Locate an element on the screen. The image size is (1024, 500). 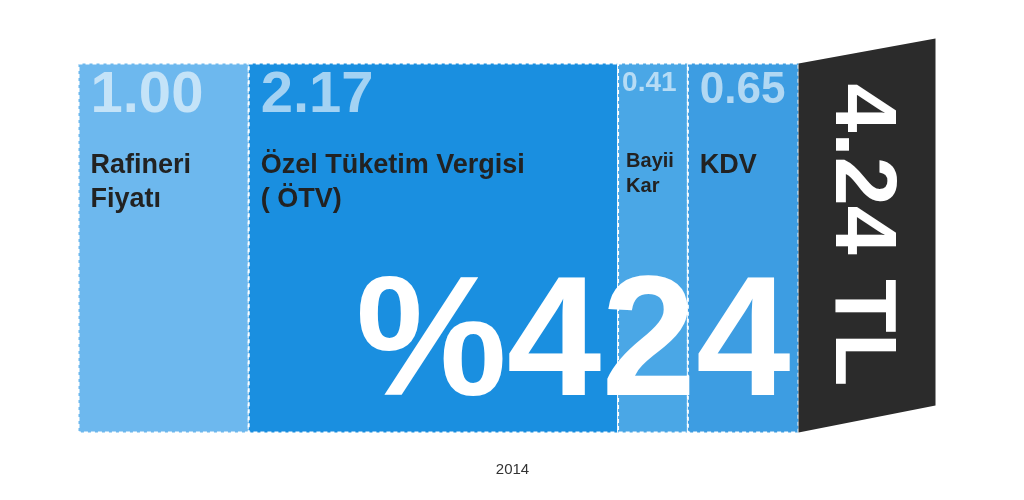
data-label: 0.41 is located at coordinates (649, 81).